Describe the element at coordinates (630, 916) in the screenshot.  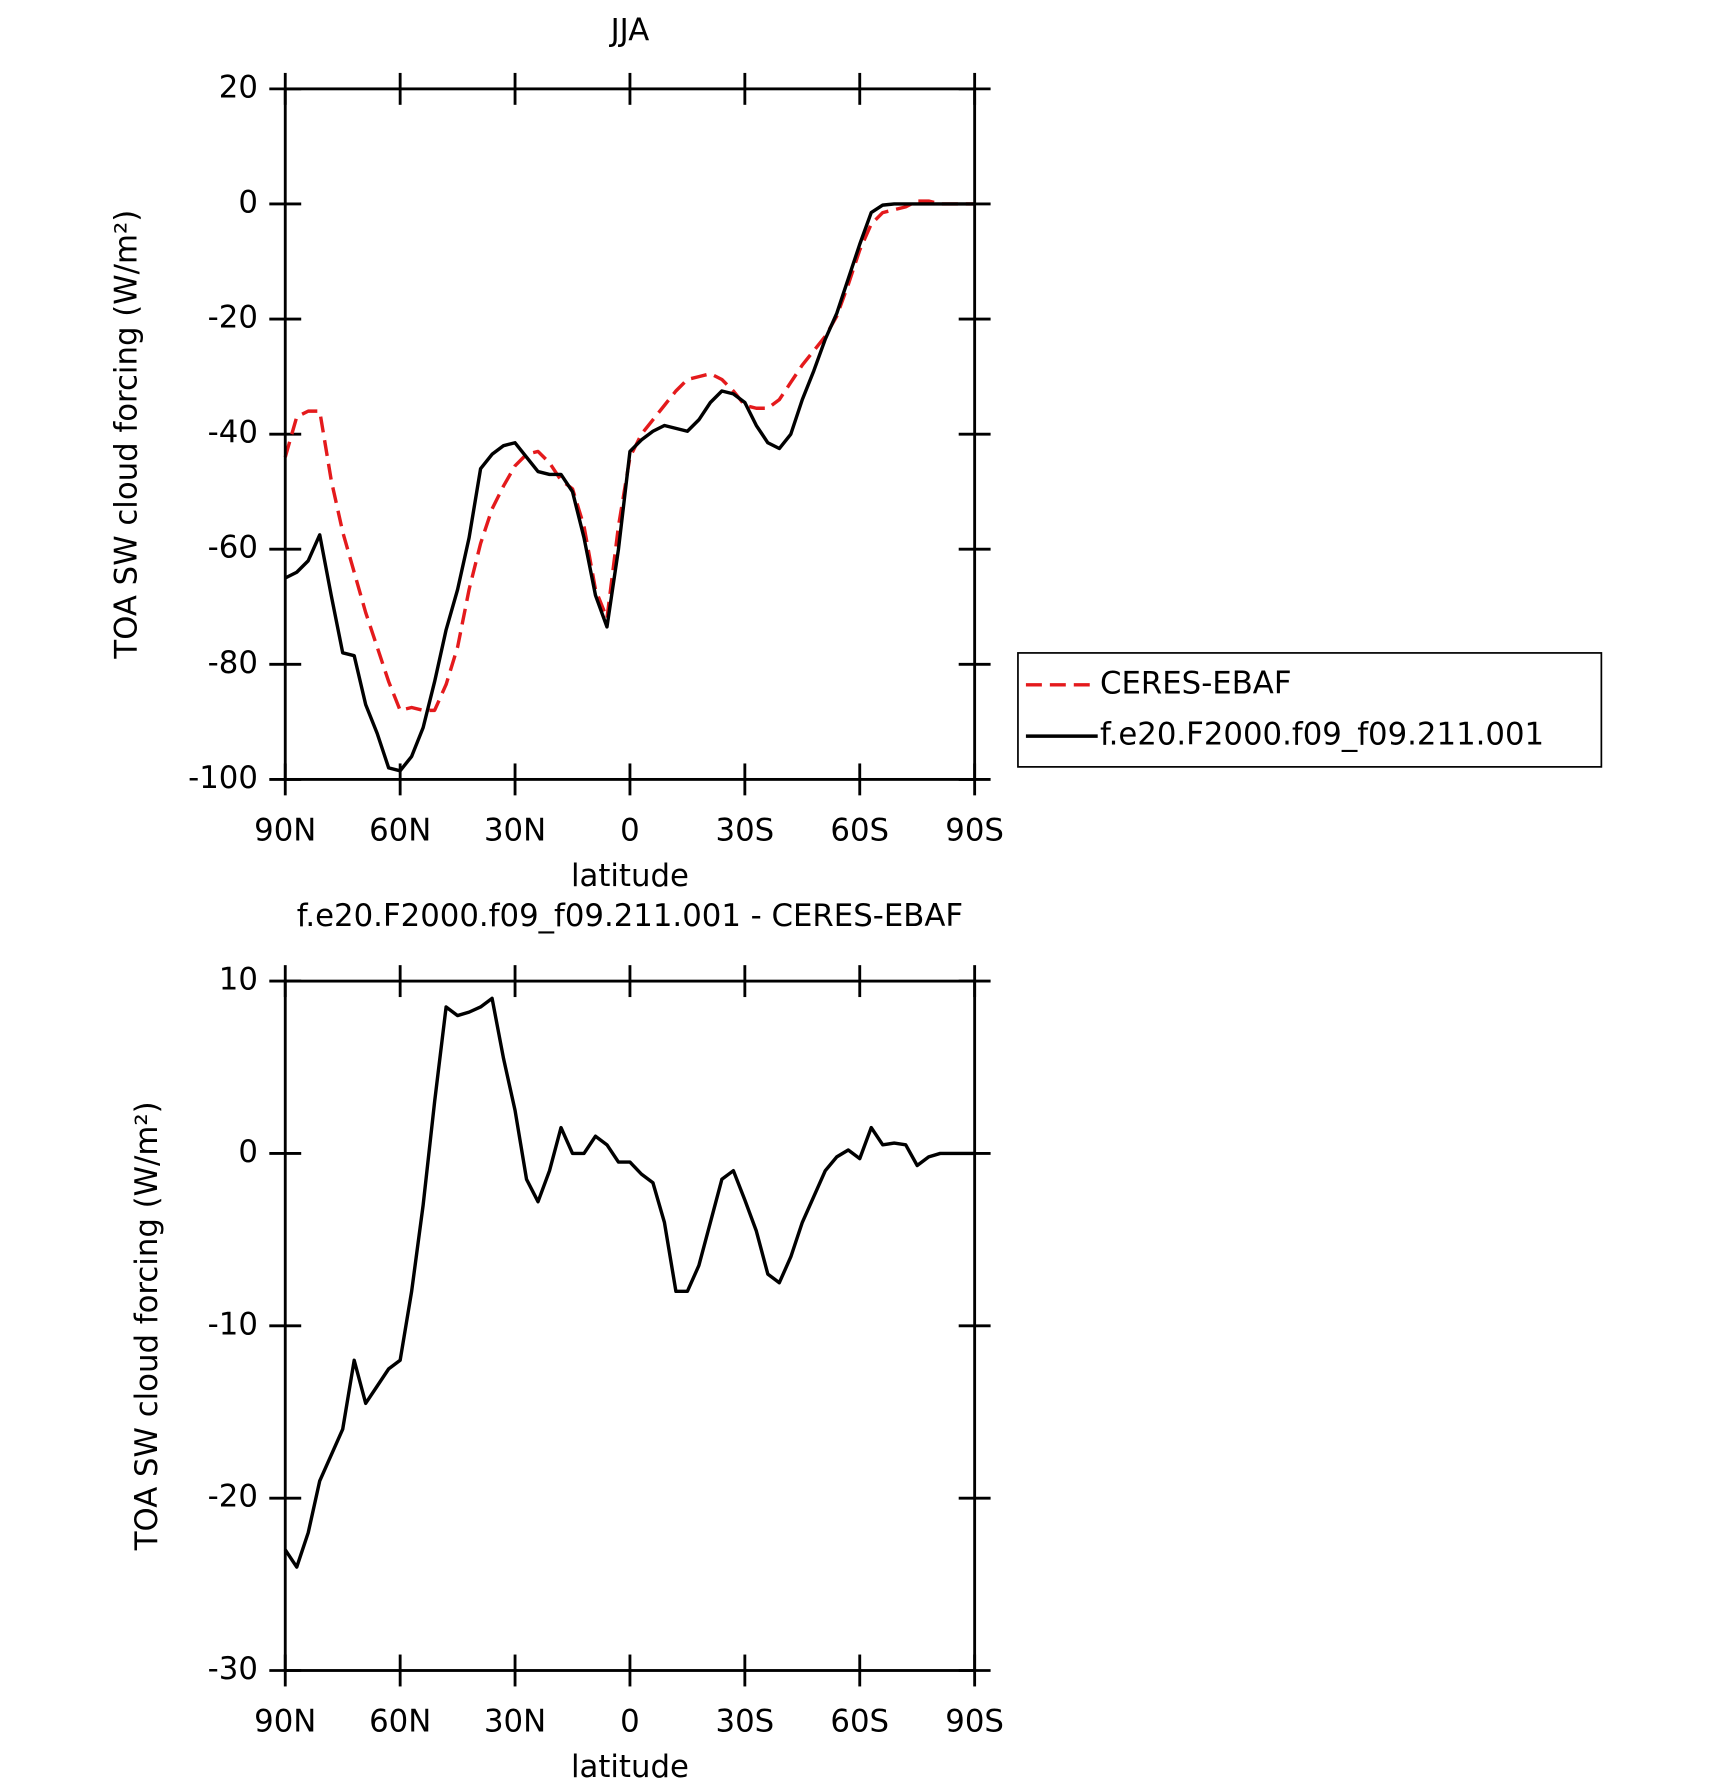
I see `chart-title: f.e20.F2000.f09_f09.211.001 - CERES-EBAF` at that location.